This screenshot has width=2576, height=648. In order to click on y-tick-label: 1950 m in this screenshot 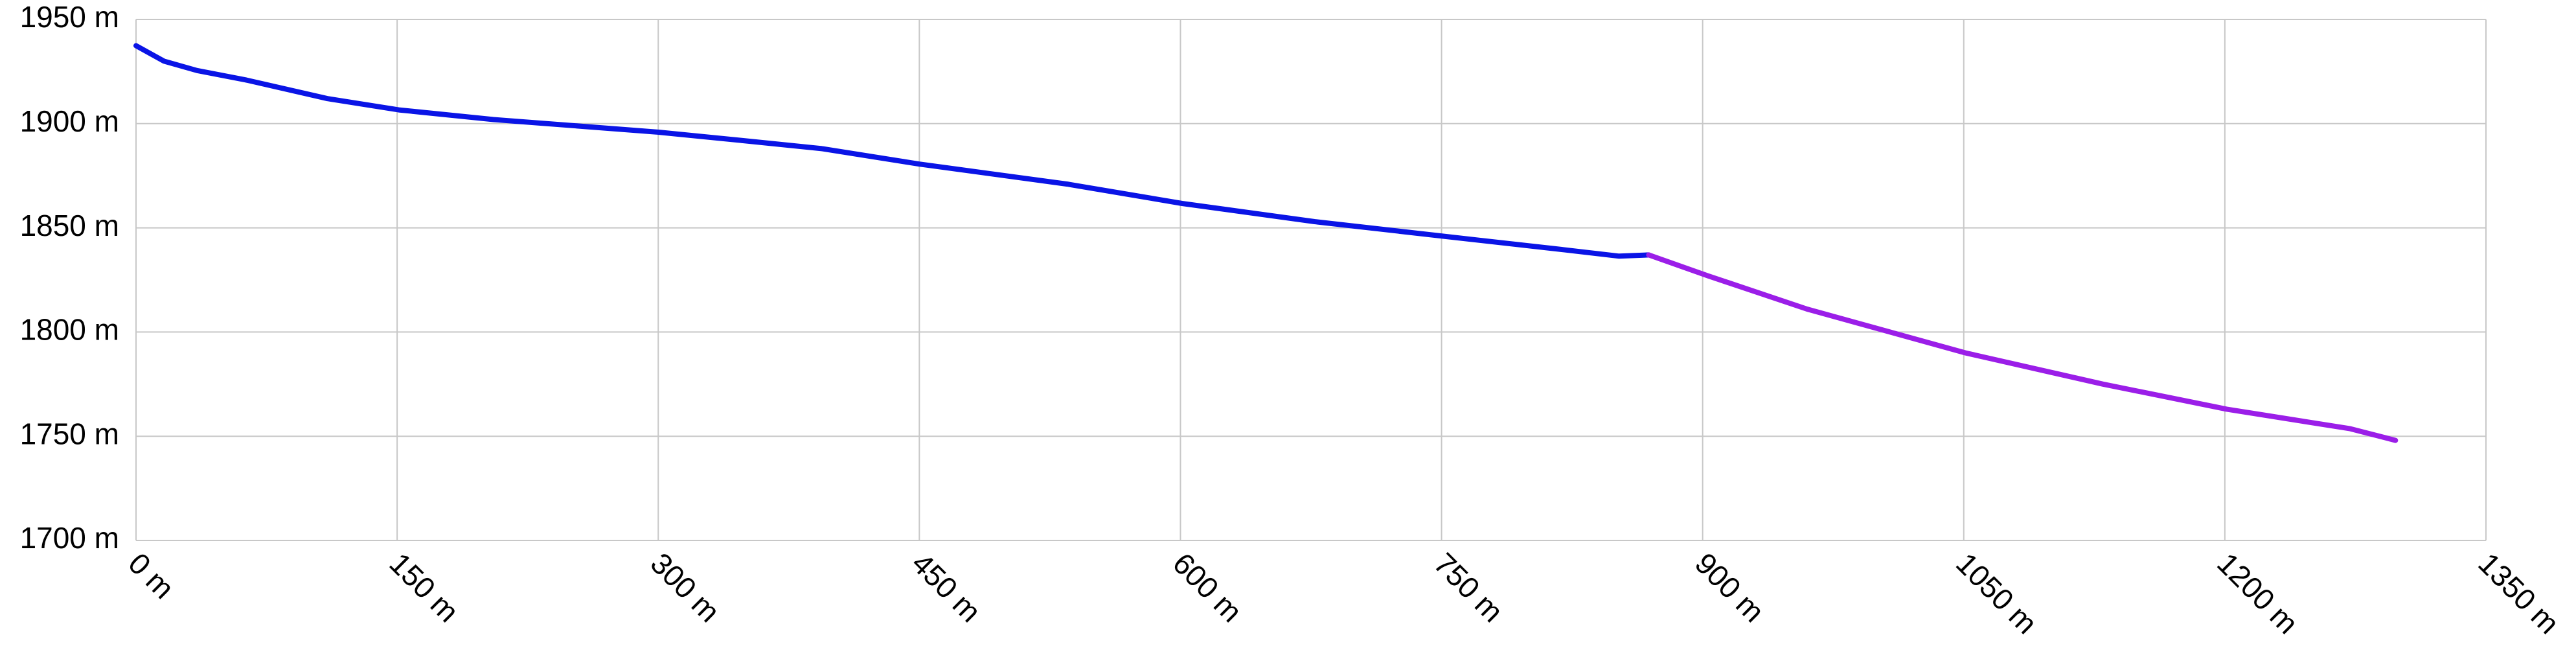, I will do `click(69, 17)`.